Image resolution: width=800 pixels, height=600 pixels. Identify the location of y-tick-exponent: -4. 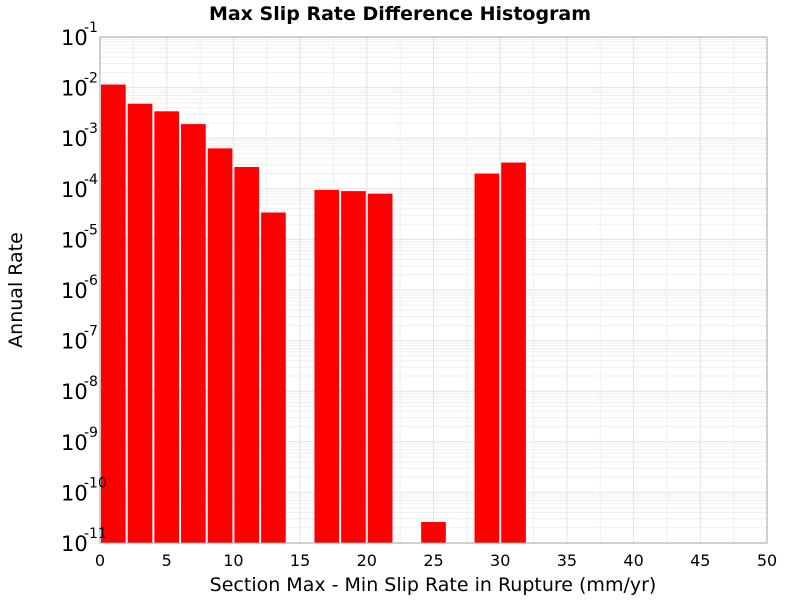
(91, 180).